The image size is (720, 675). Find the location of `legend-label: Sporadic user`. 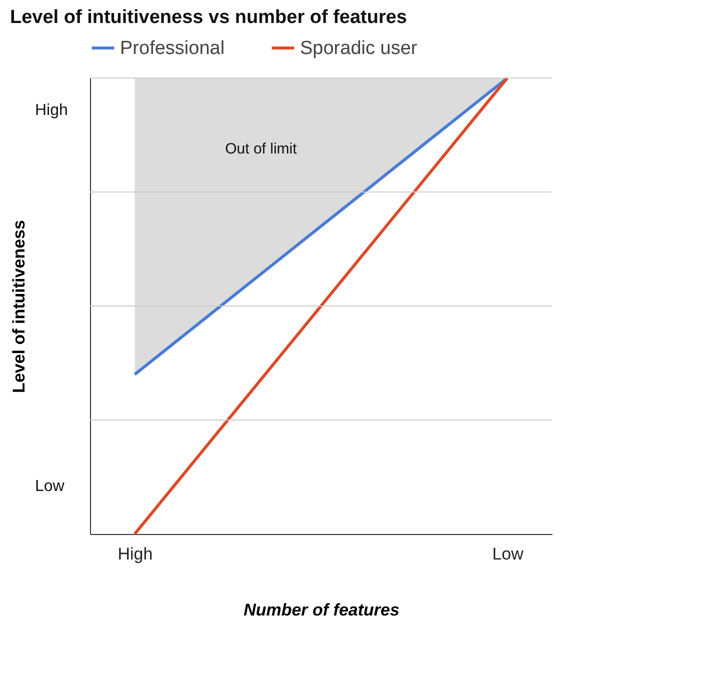

legend-label: Sporadic user is located at coordinates (359, 48).